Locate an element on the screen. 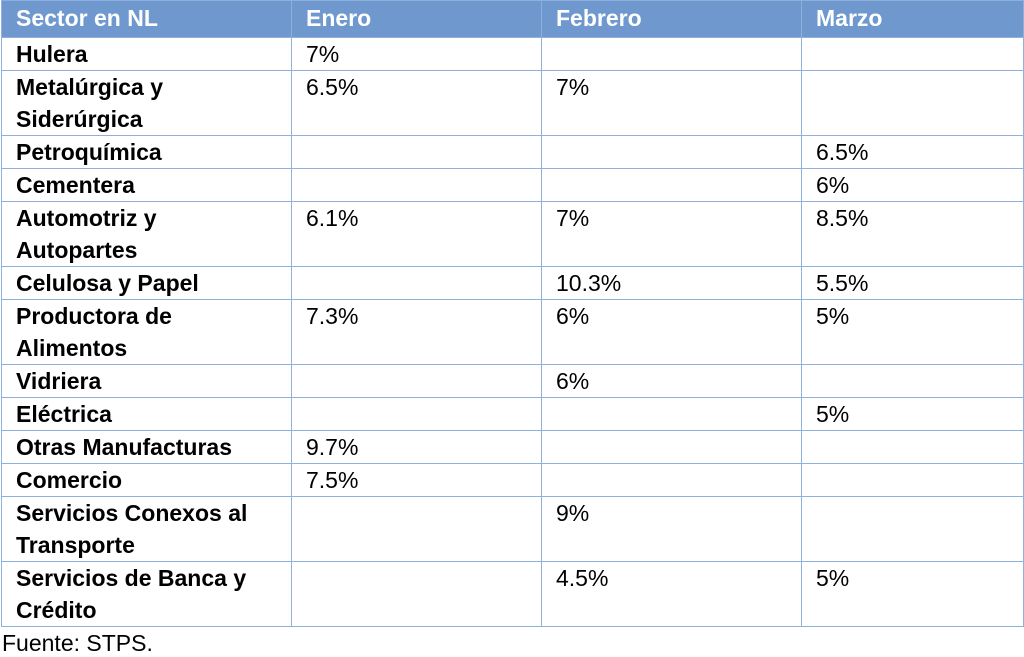 This screenshot has width=1024, height=657. sector-cell: Cementera is located at coordinates (146, 185).